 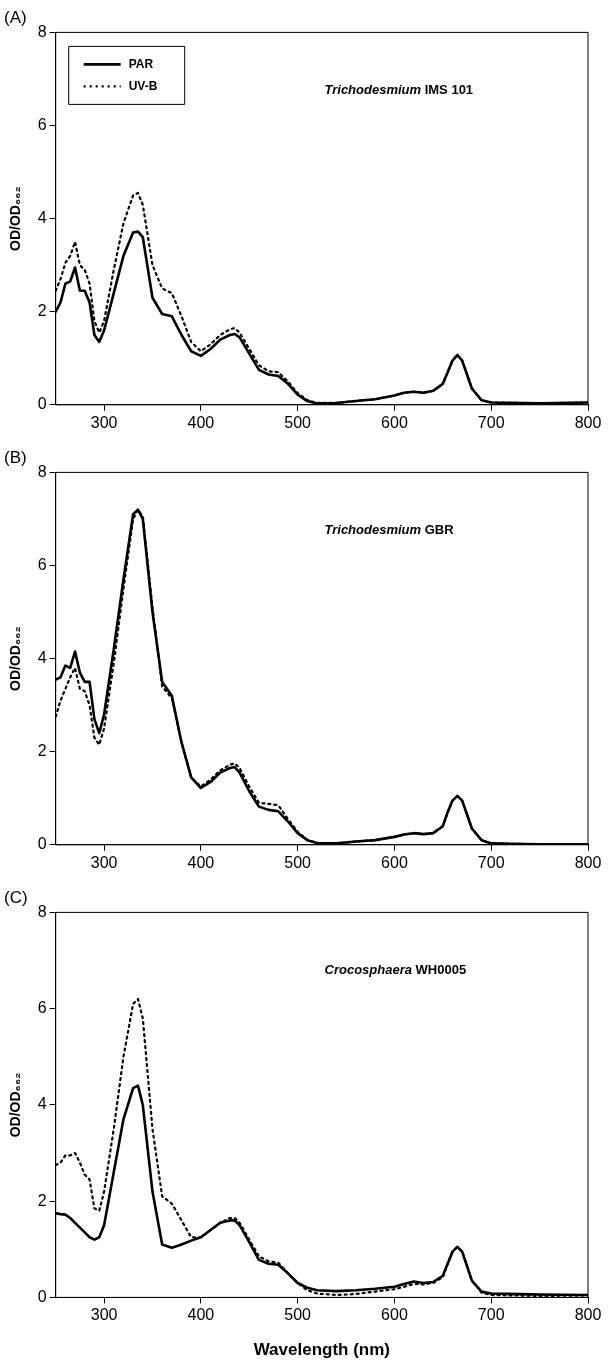 What do you see at coordinates (395, 969) in the screenshot?
I see `annotation: Crocosphaera WH0005` at bounding box center [395, 969].